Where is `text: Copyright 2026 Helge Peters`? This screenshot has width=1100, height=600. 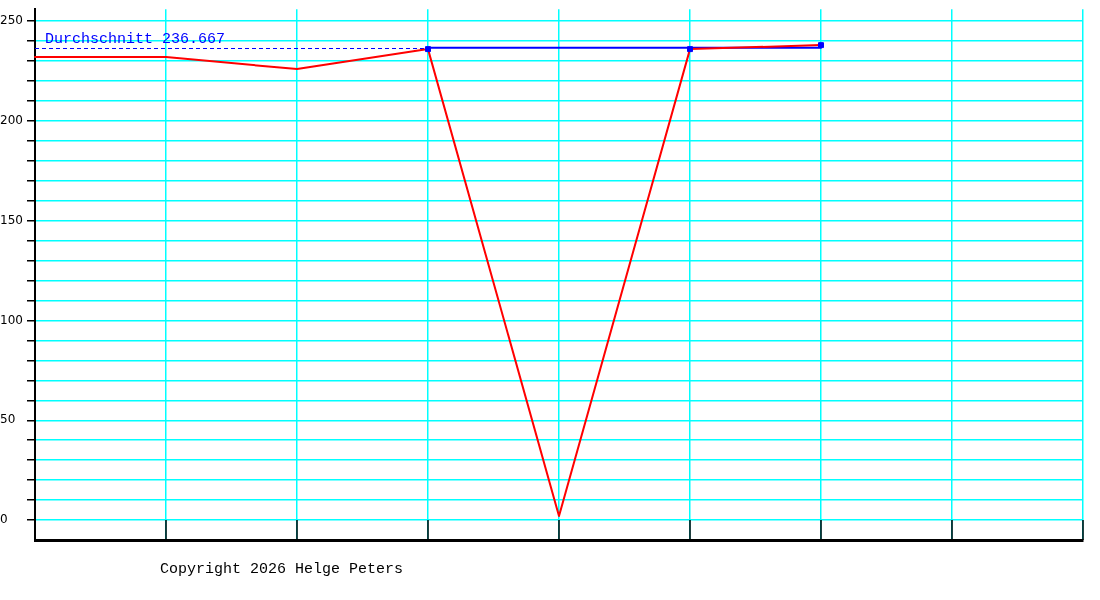
text: Copyright 2026 Helge Peters is located at coordinates (282, 569).